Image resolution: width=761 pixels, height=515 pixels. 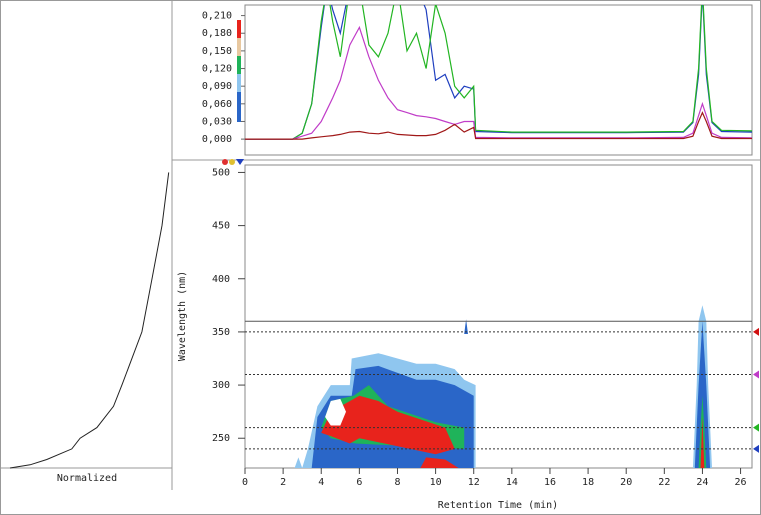 What do you see at coordinates (217, 51) in the screenshot?
I see `y-tick-label: 0,150` at bounding box center [217, 51].